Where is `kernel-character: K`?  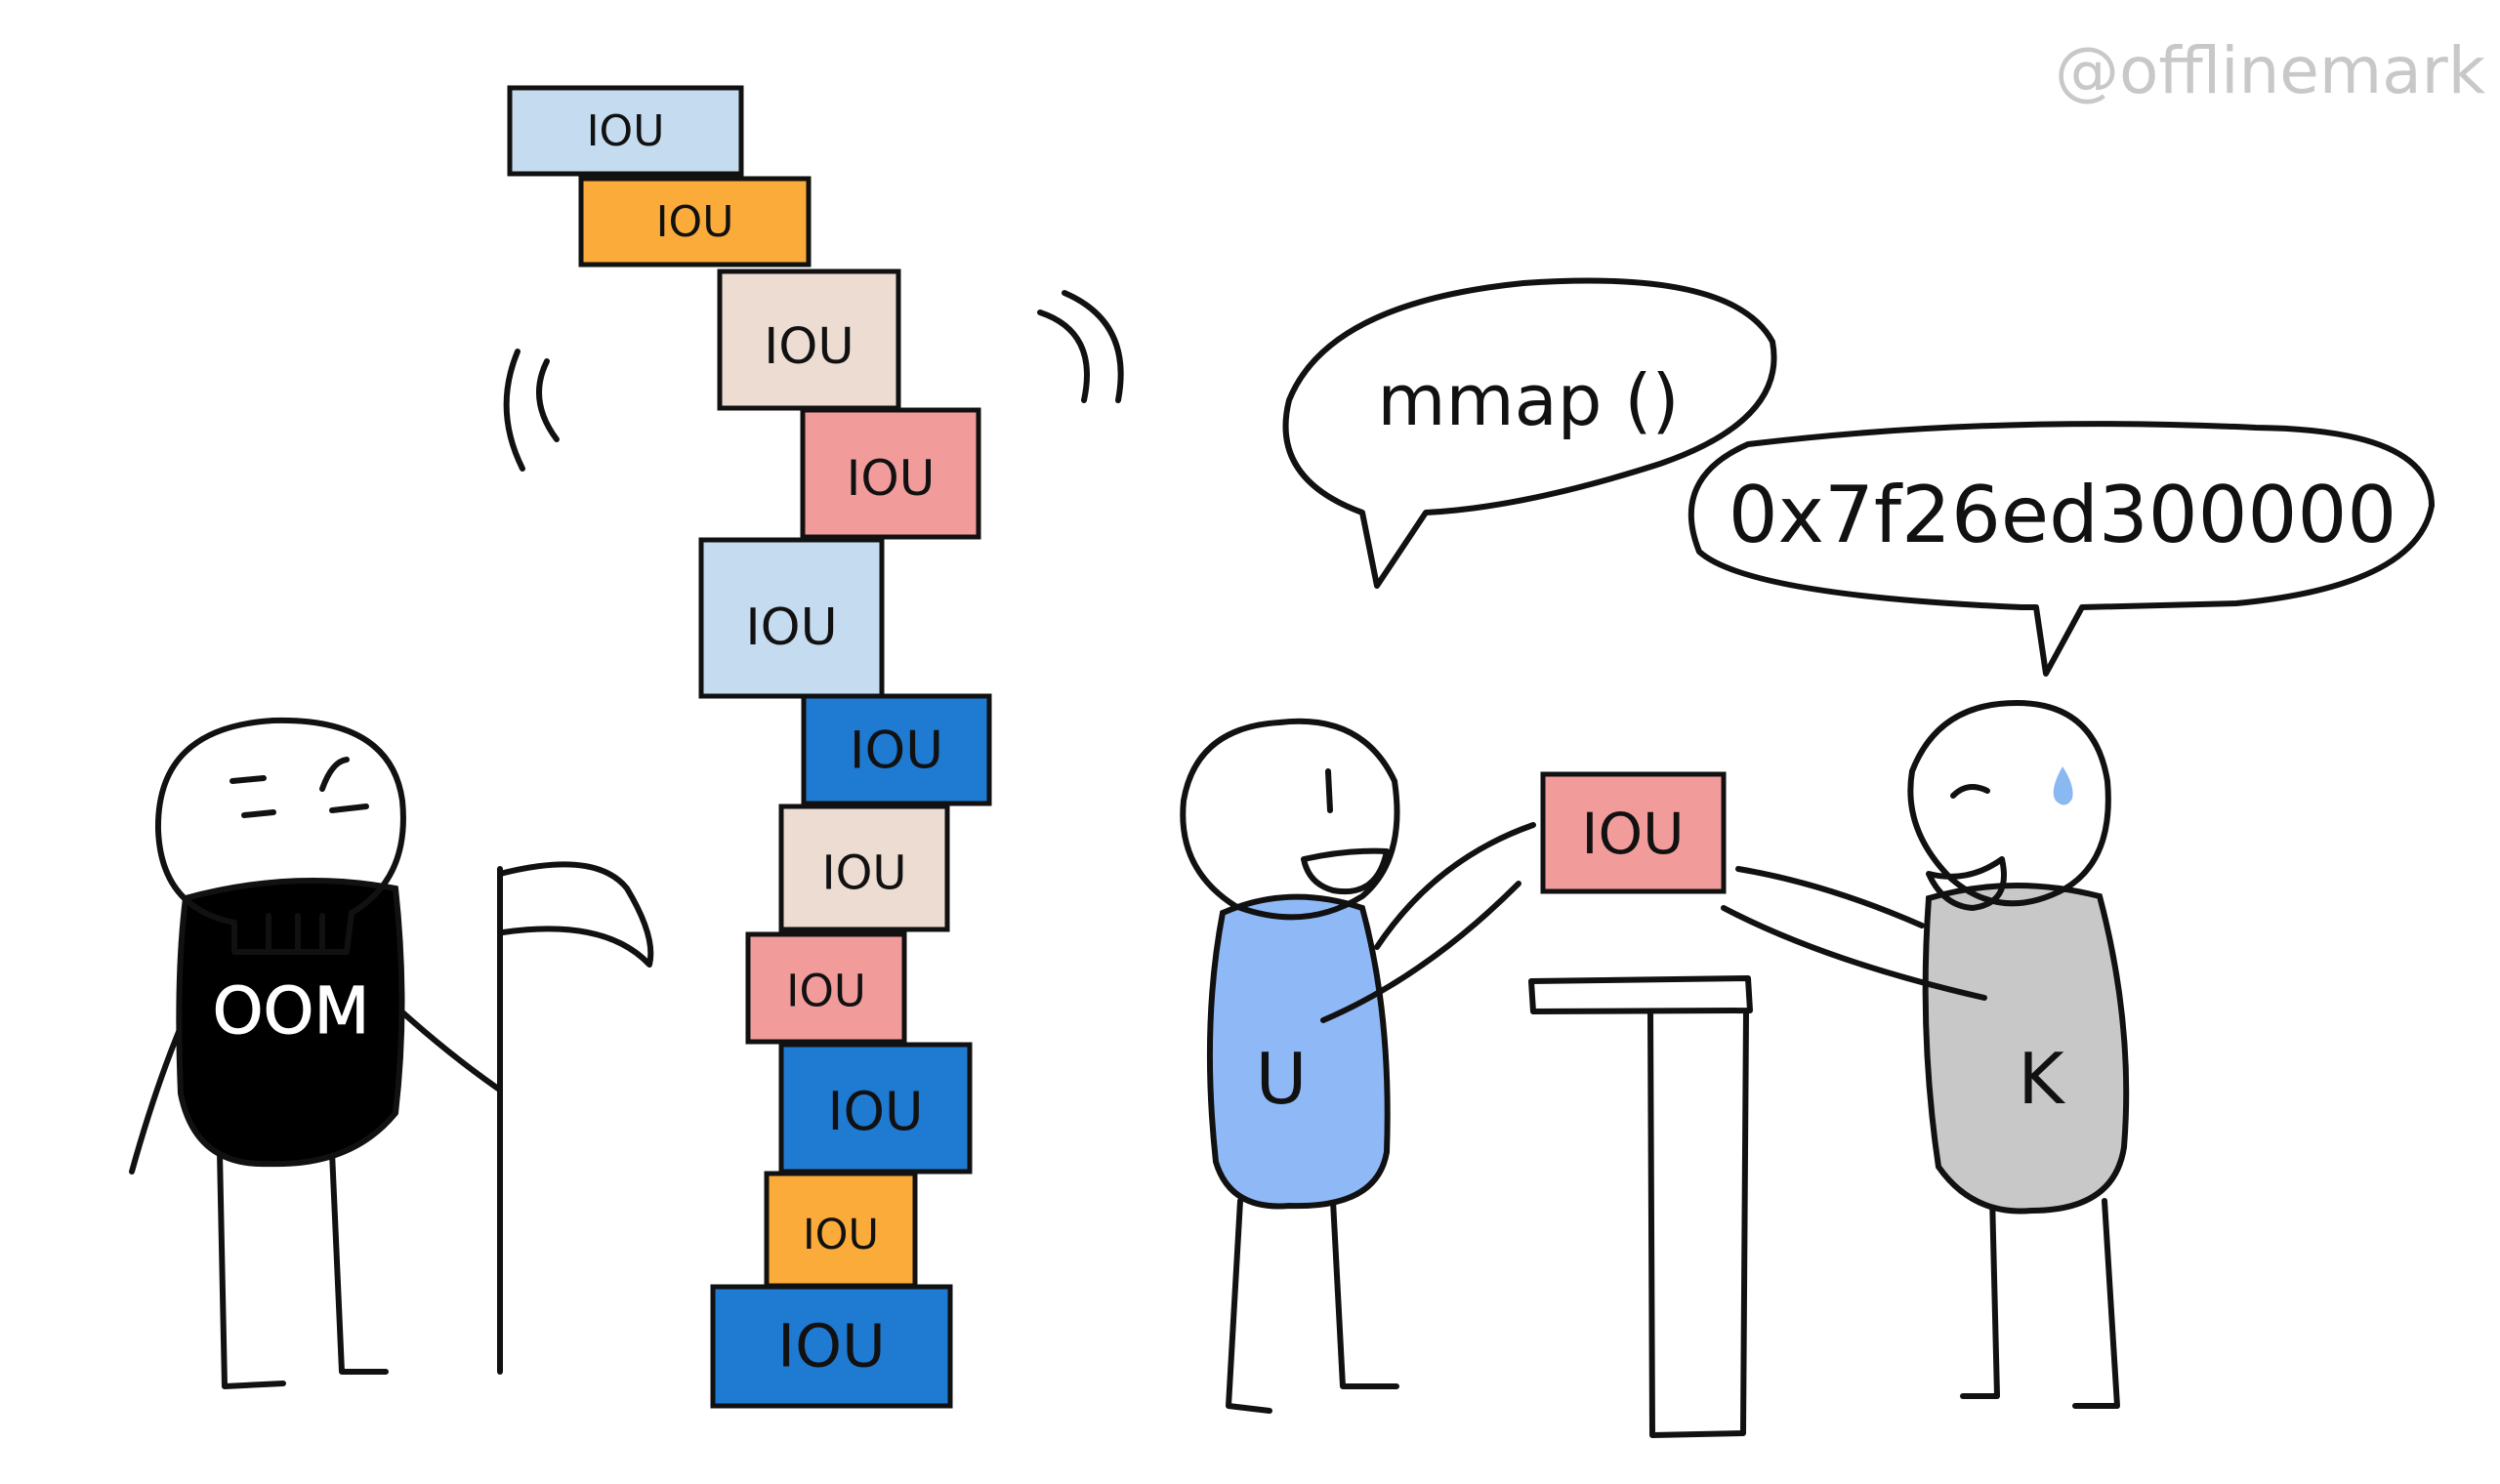 kernel-character: K is located at coordinates (1925, 1055).